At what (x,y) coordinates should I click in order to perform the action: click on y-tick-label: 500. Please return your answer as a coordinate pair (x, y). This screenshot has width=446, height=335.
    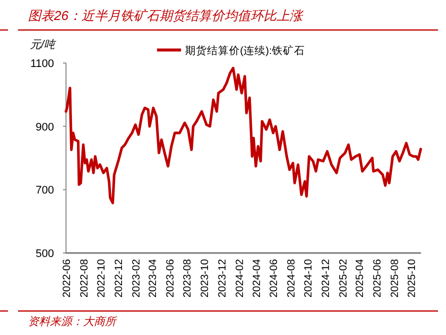
    Looking at the image, I should click on (45, 254).